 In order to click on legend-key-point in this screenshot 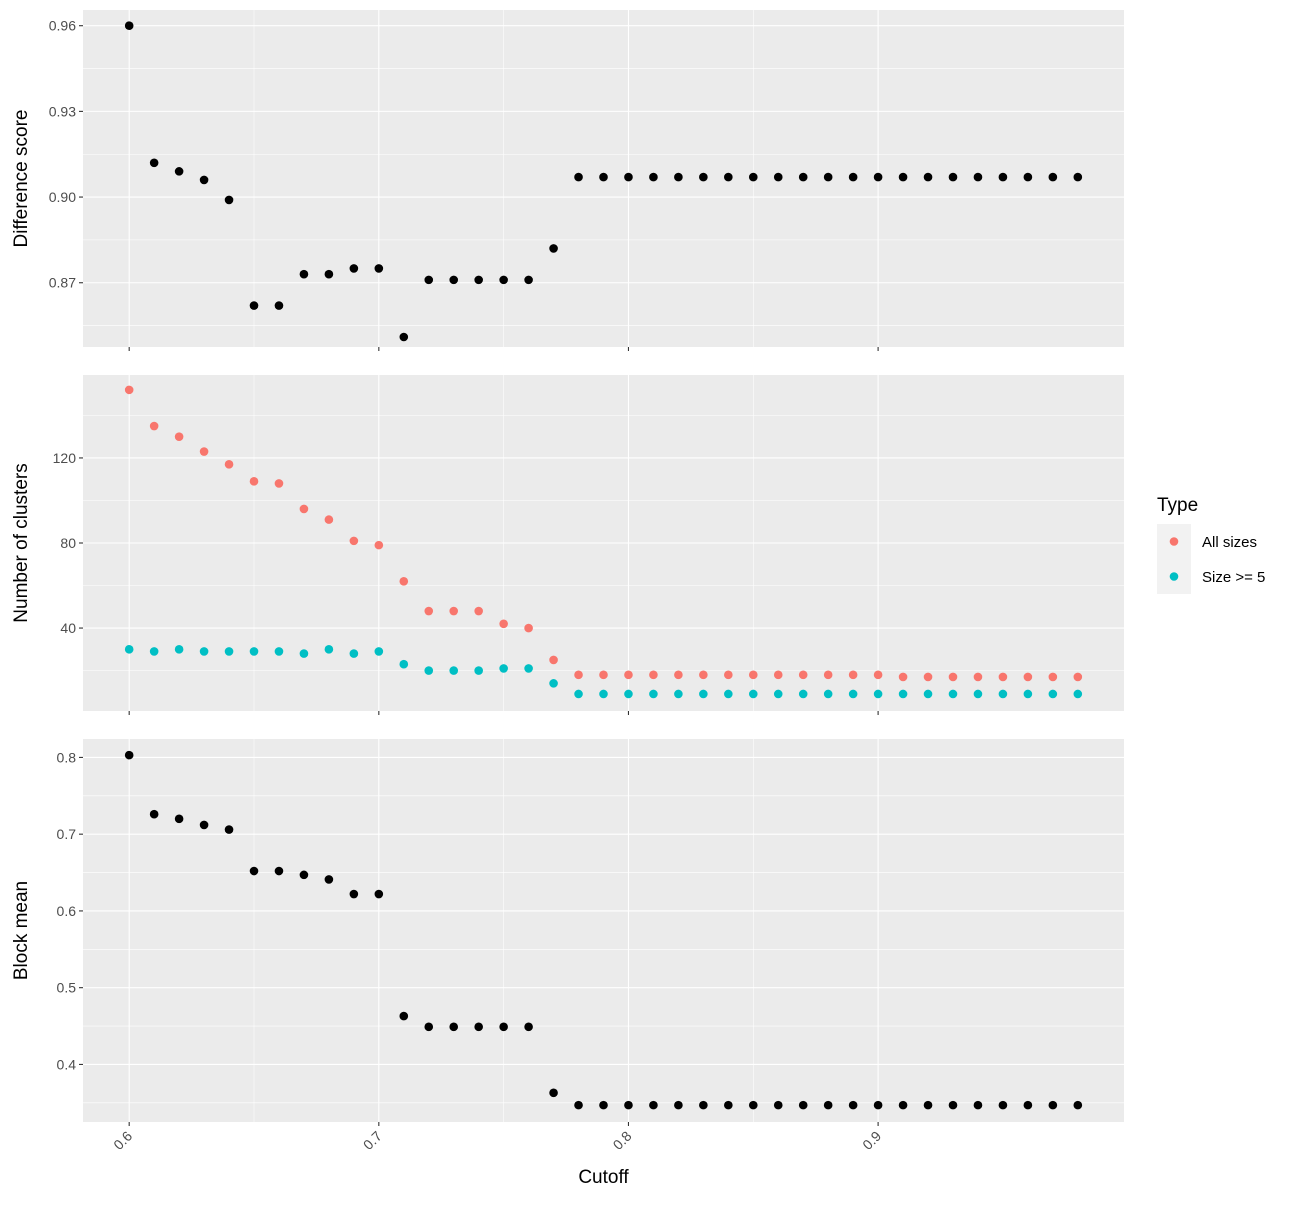, I will do `click(1174, 576)`.